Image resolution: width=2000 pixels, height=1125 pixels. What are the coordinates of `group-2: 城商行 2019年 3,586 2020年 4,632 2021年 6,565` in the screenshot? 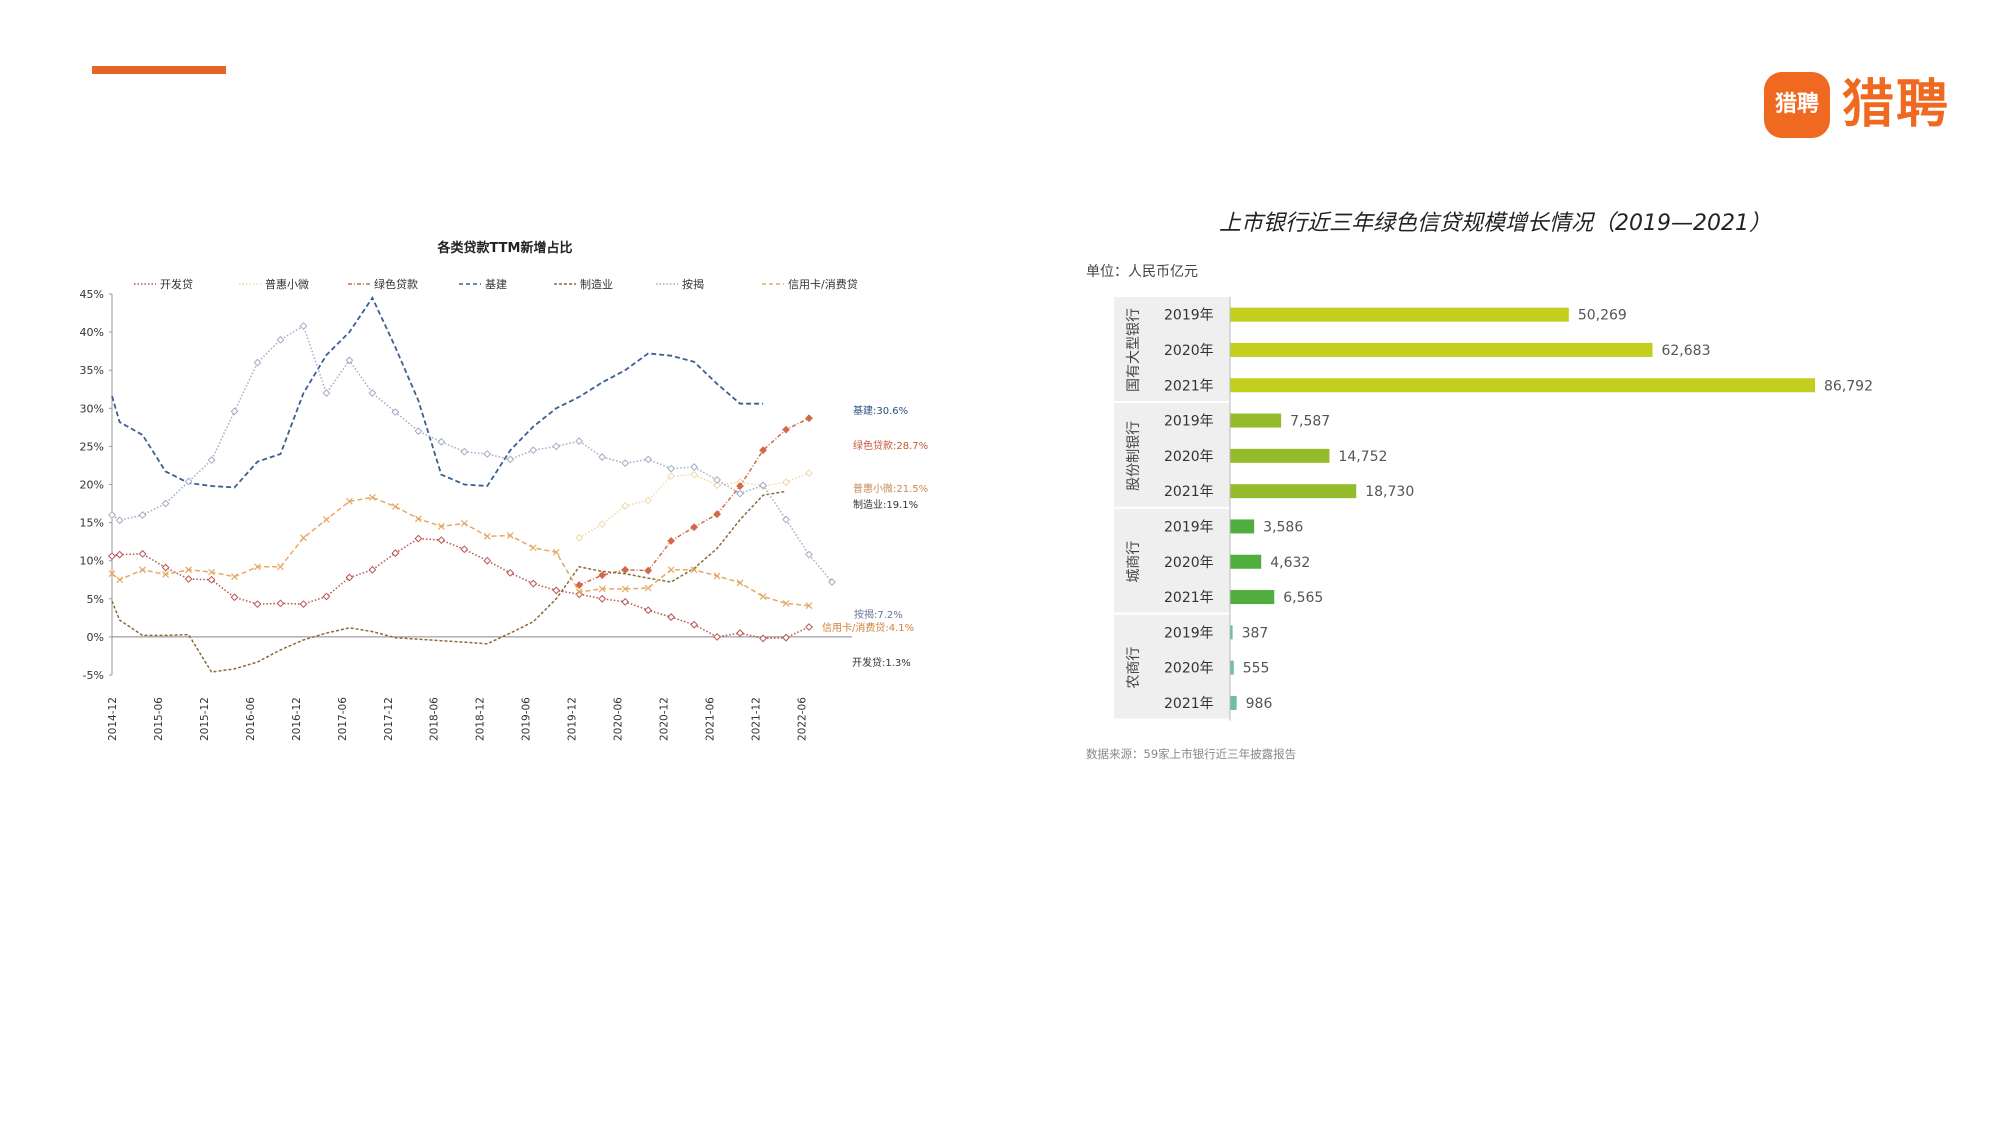 It's located at (1218, 560).